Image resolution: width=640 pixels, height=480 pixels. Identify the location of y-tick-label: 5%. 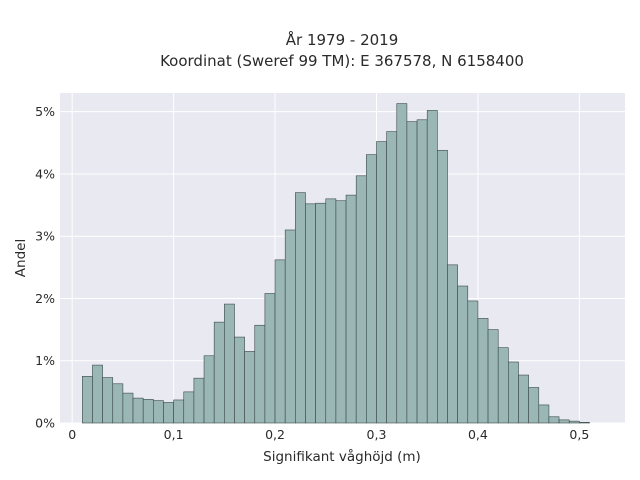
(45, 111).